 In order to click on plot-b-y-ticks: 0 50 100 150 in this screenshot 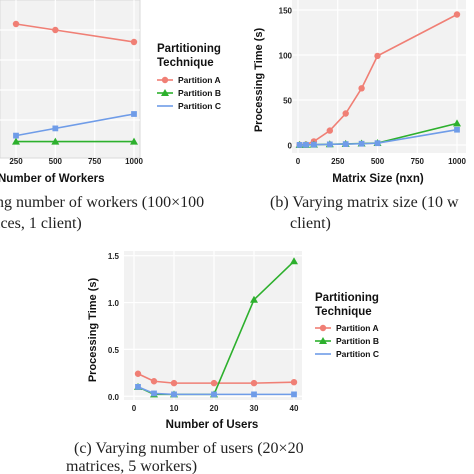, I will do `click(286, 79)`.